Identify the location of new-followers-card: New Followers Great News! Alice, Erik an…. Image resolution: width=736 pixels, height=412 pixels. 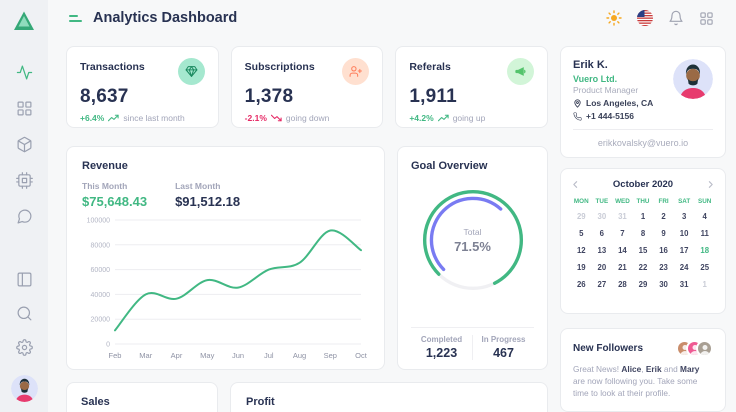
(643, 370).